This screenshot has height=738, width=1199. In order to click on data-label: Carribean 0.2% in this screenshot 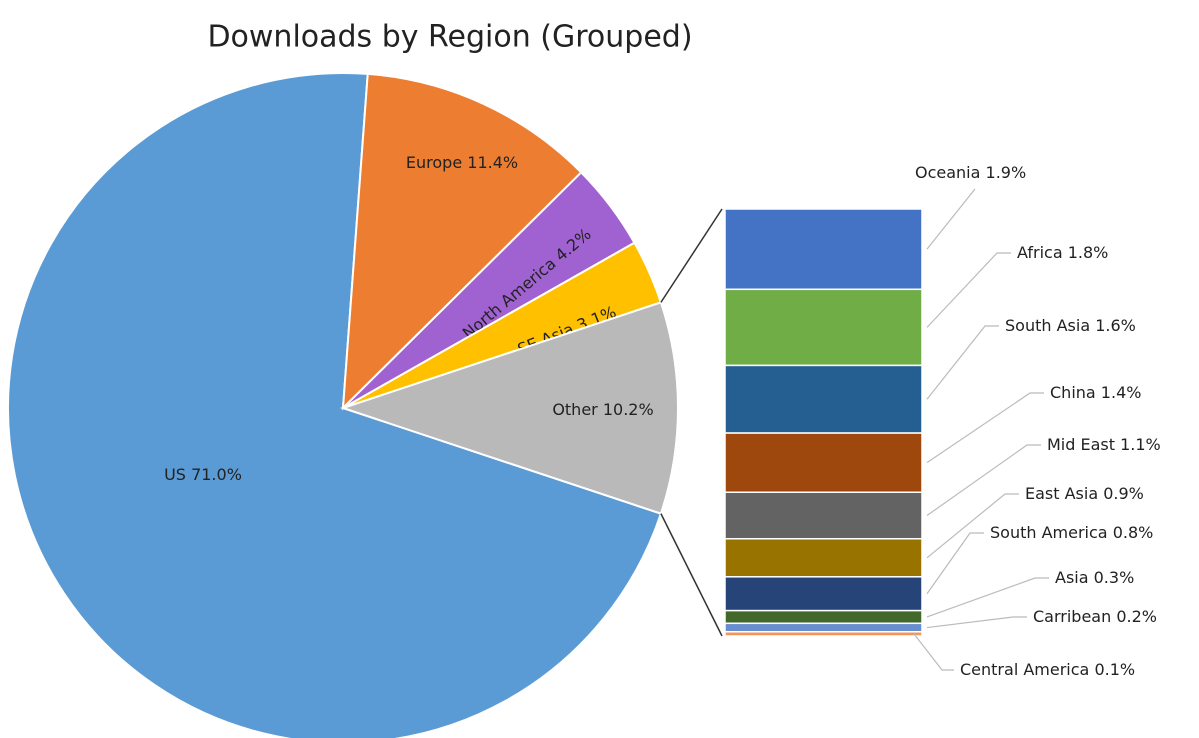, I will do `click(1095, 616)`.